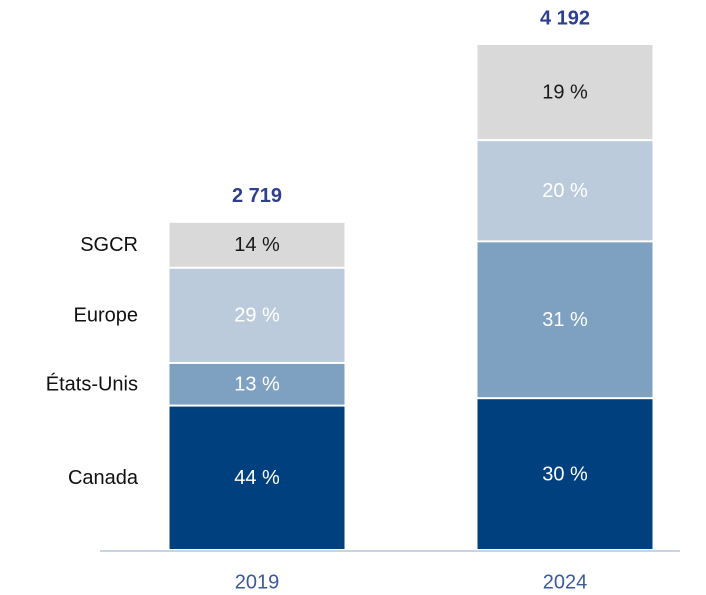  I want to click on data-label: 20 %, so click(565, 191).